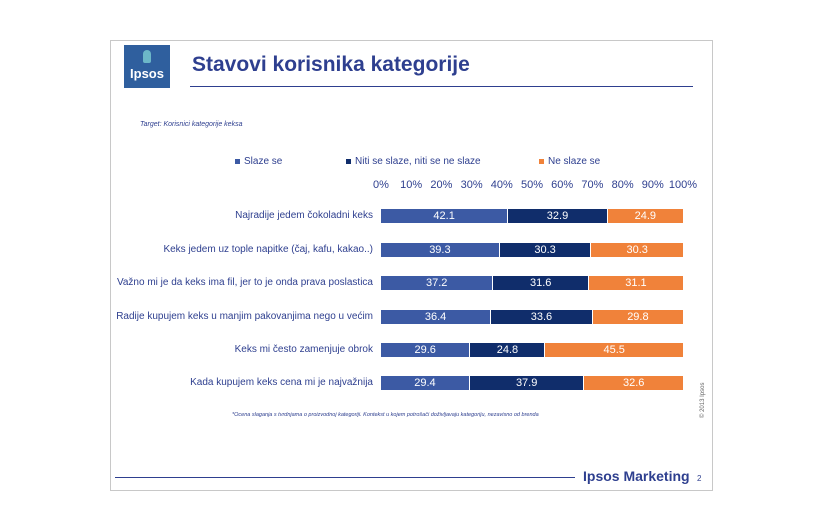  What do you see at coordinates (281, 382) in the screenshot?
I see `category-label: Kada kupujem keks cena mi je najvažnija` at bounding box center [281, 382].